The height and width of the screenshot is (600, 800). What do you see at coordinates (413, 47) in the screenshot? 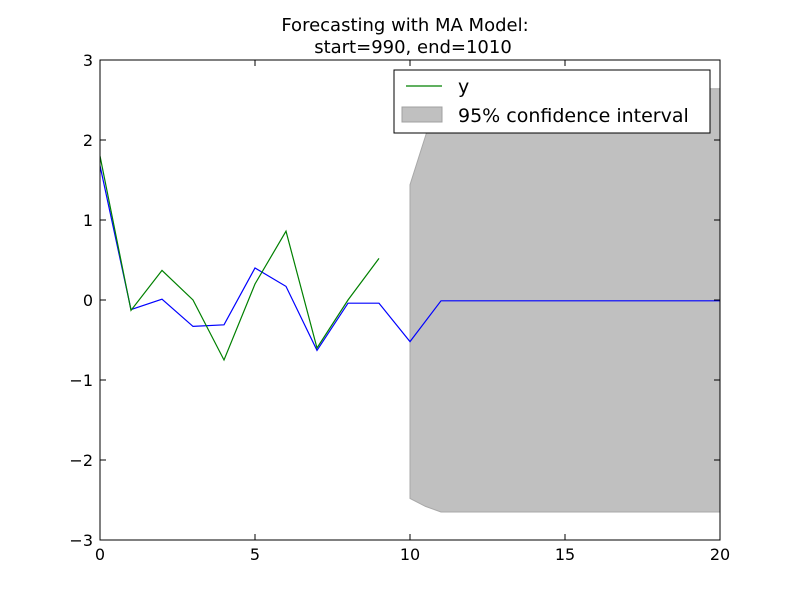
I see `chart-subtitle: start=990, end=1010` at bounding box center [413, 47].